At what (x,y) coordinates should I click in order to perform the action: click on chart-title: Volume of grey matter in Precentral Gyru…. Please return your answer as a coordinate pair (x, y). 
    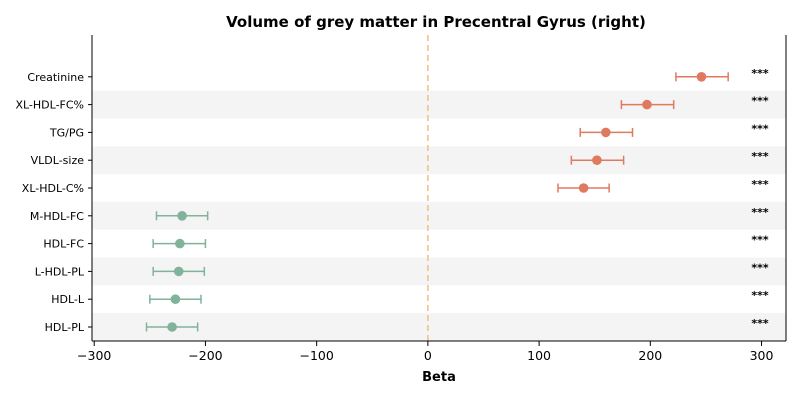
    Looking at the image, I should click on (436, 22).